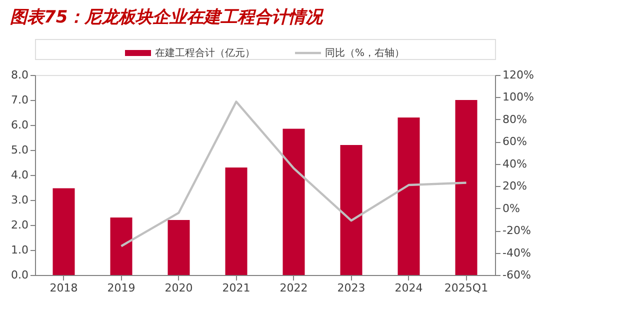 Image resolution: width=621 pixels, height=336 pixels. What do you see at coordinates (516, 253) in the screenshot?
I see `y2-tick-label: -40%` at bounding box center [516, 253].